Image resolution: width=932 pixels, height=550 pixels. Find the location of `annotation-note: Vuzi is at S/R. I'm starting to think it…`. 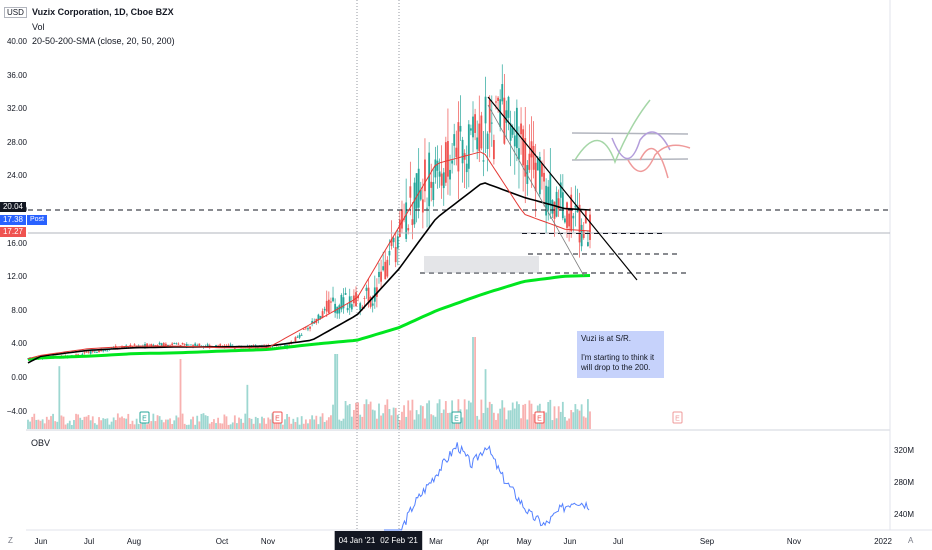

annotation-note: Vuzi is at S/R. I'm starting to think it… is located at coordinates (620, 354).